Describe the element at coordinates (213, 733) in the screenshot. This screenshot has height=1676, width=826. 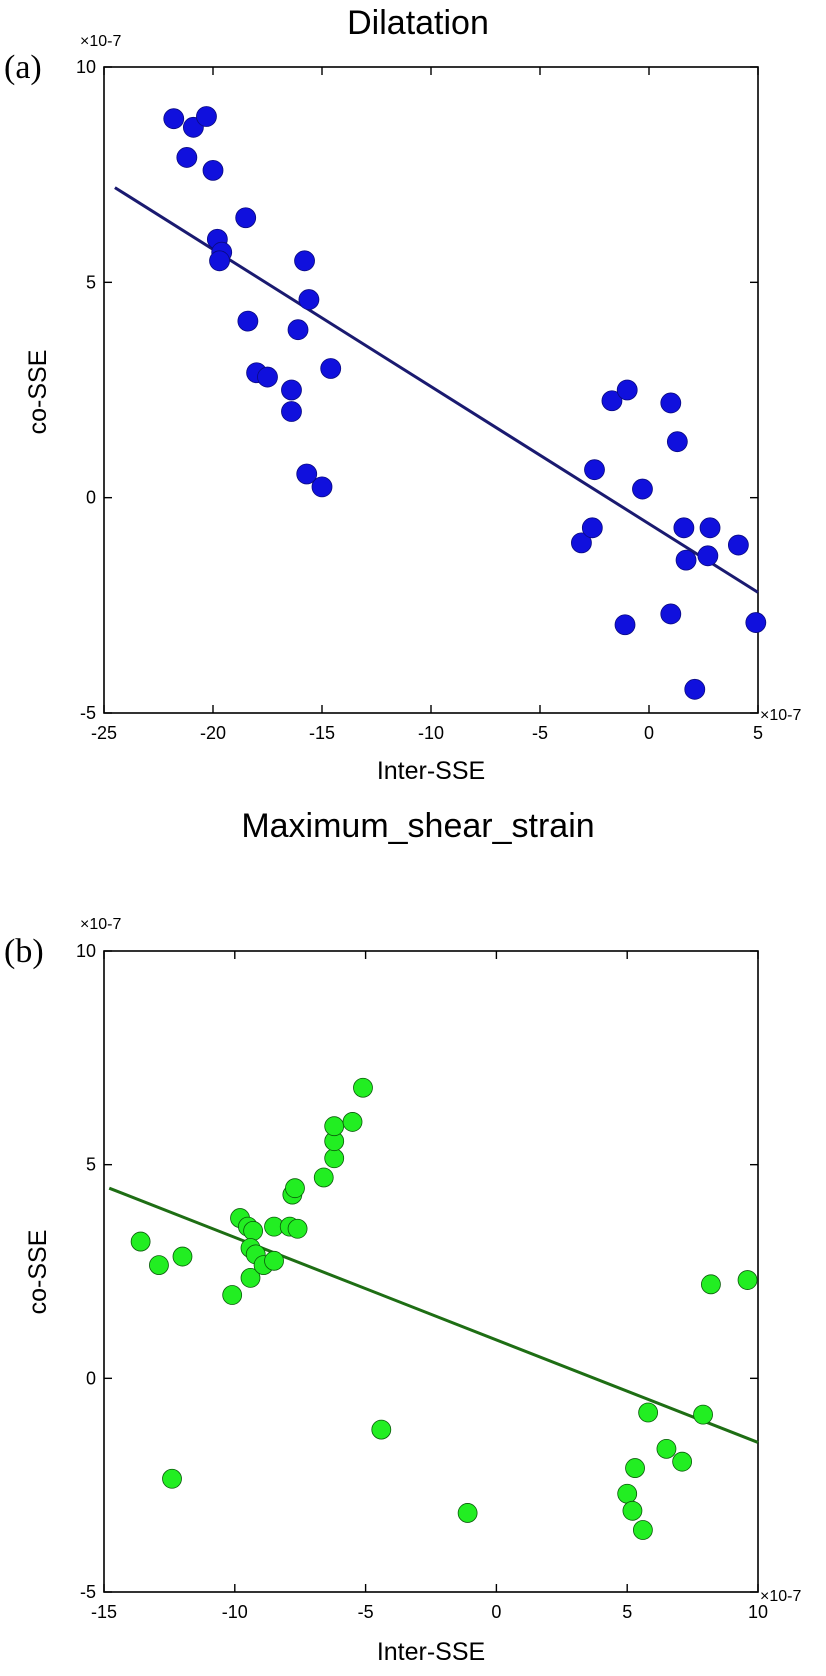
I see `panel-a-x-tick-label: -20` at that location.